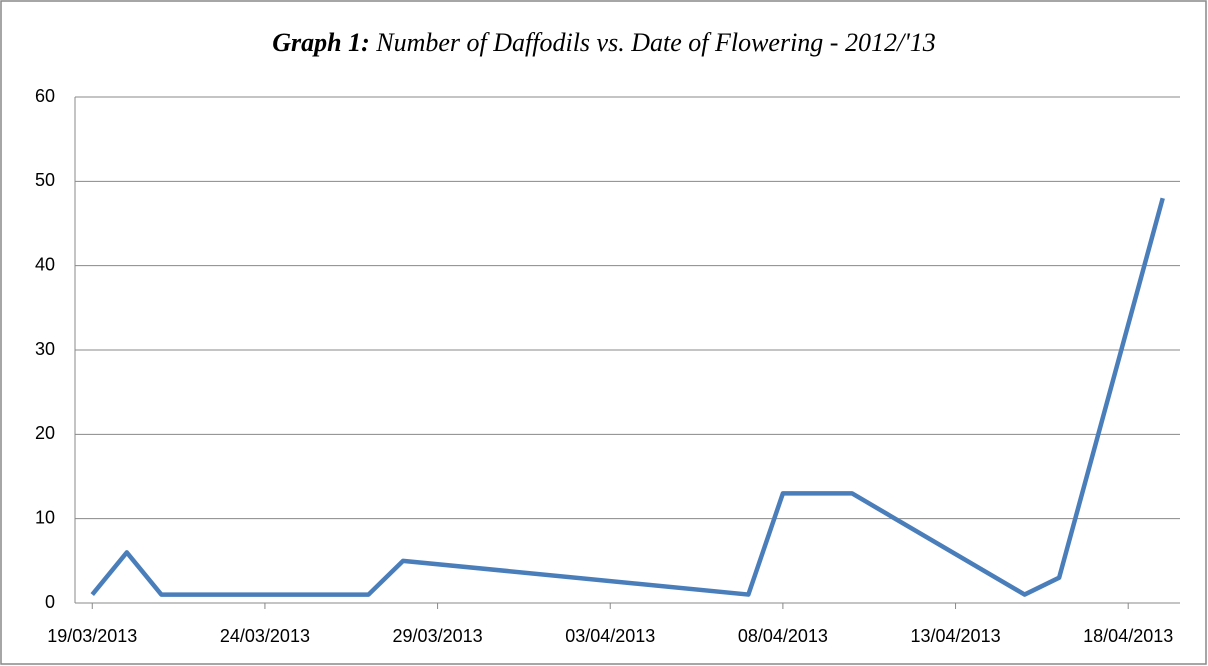  Describe the element at coordinates (438, 636) in the screenshot. I see `x-tick-label: 29/03/2013` at that location.